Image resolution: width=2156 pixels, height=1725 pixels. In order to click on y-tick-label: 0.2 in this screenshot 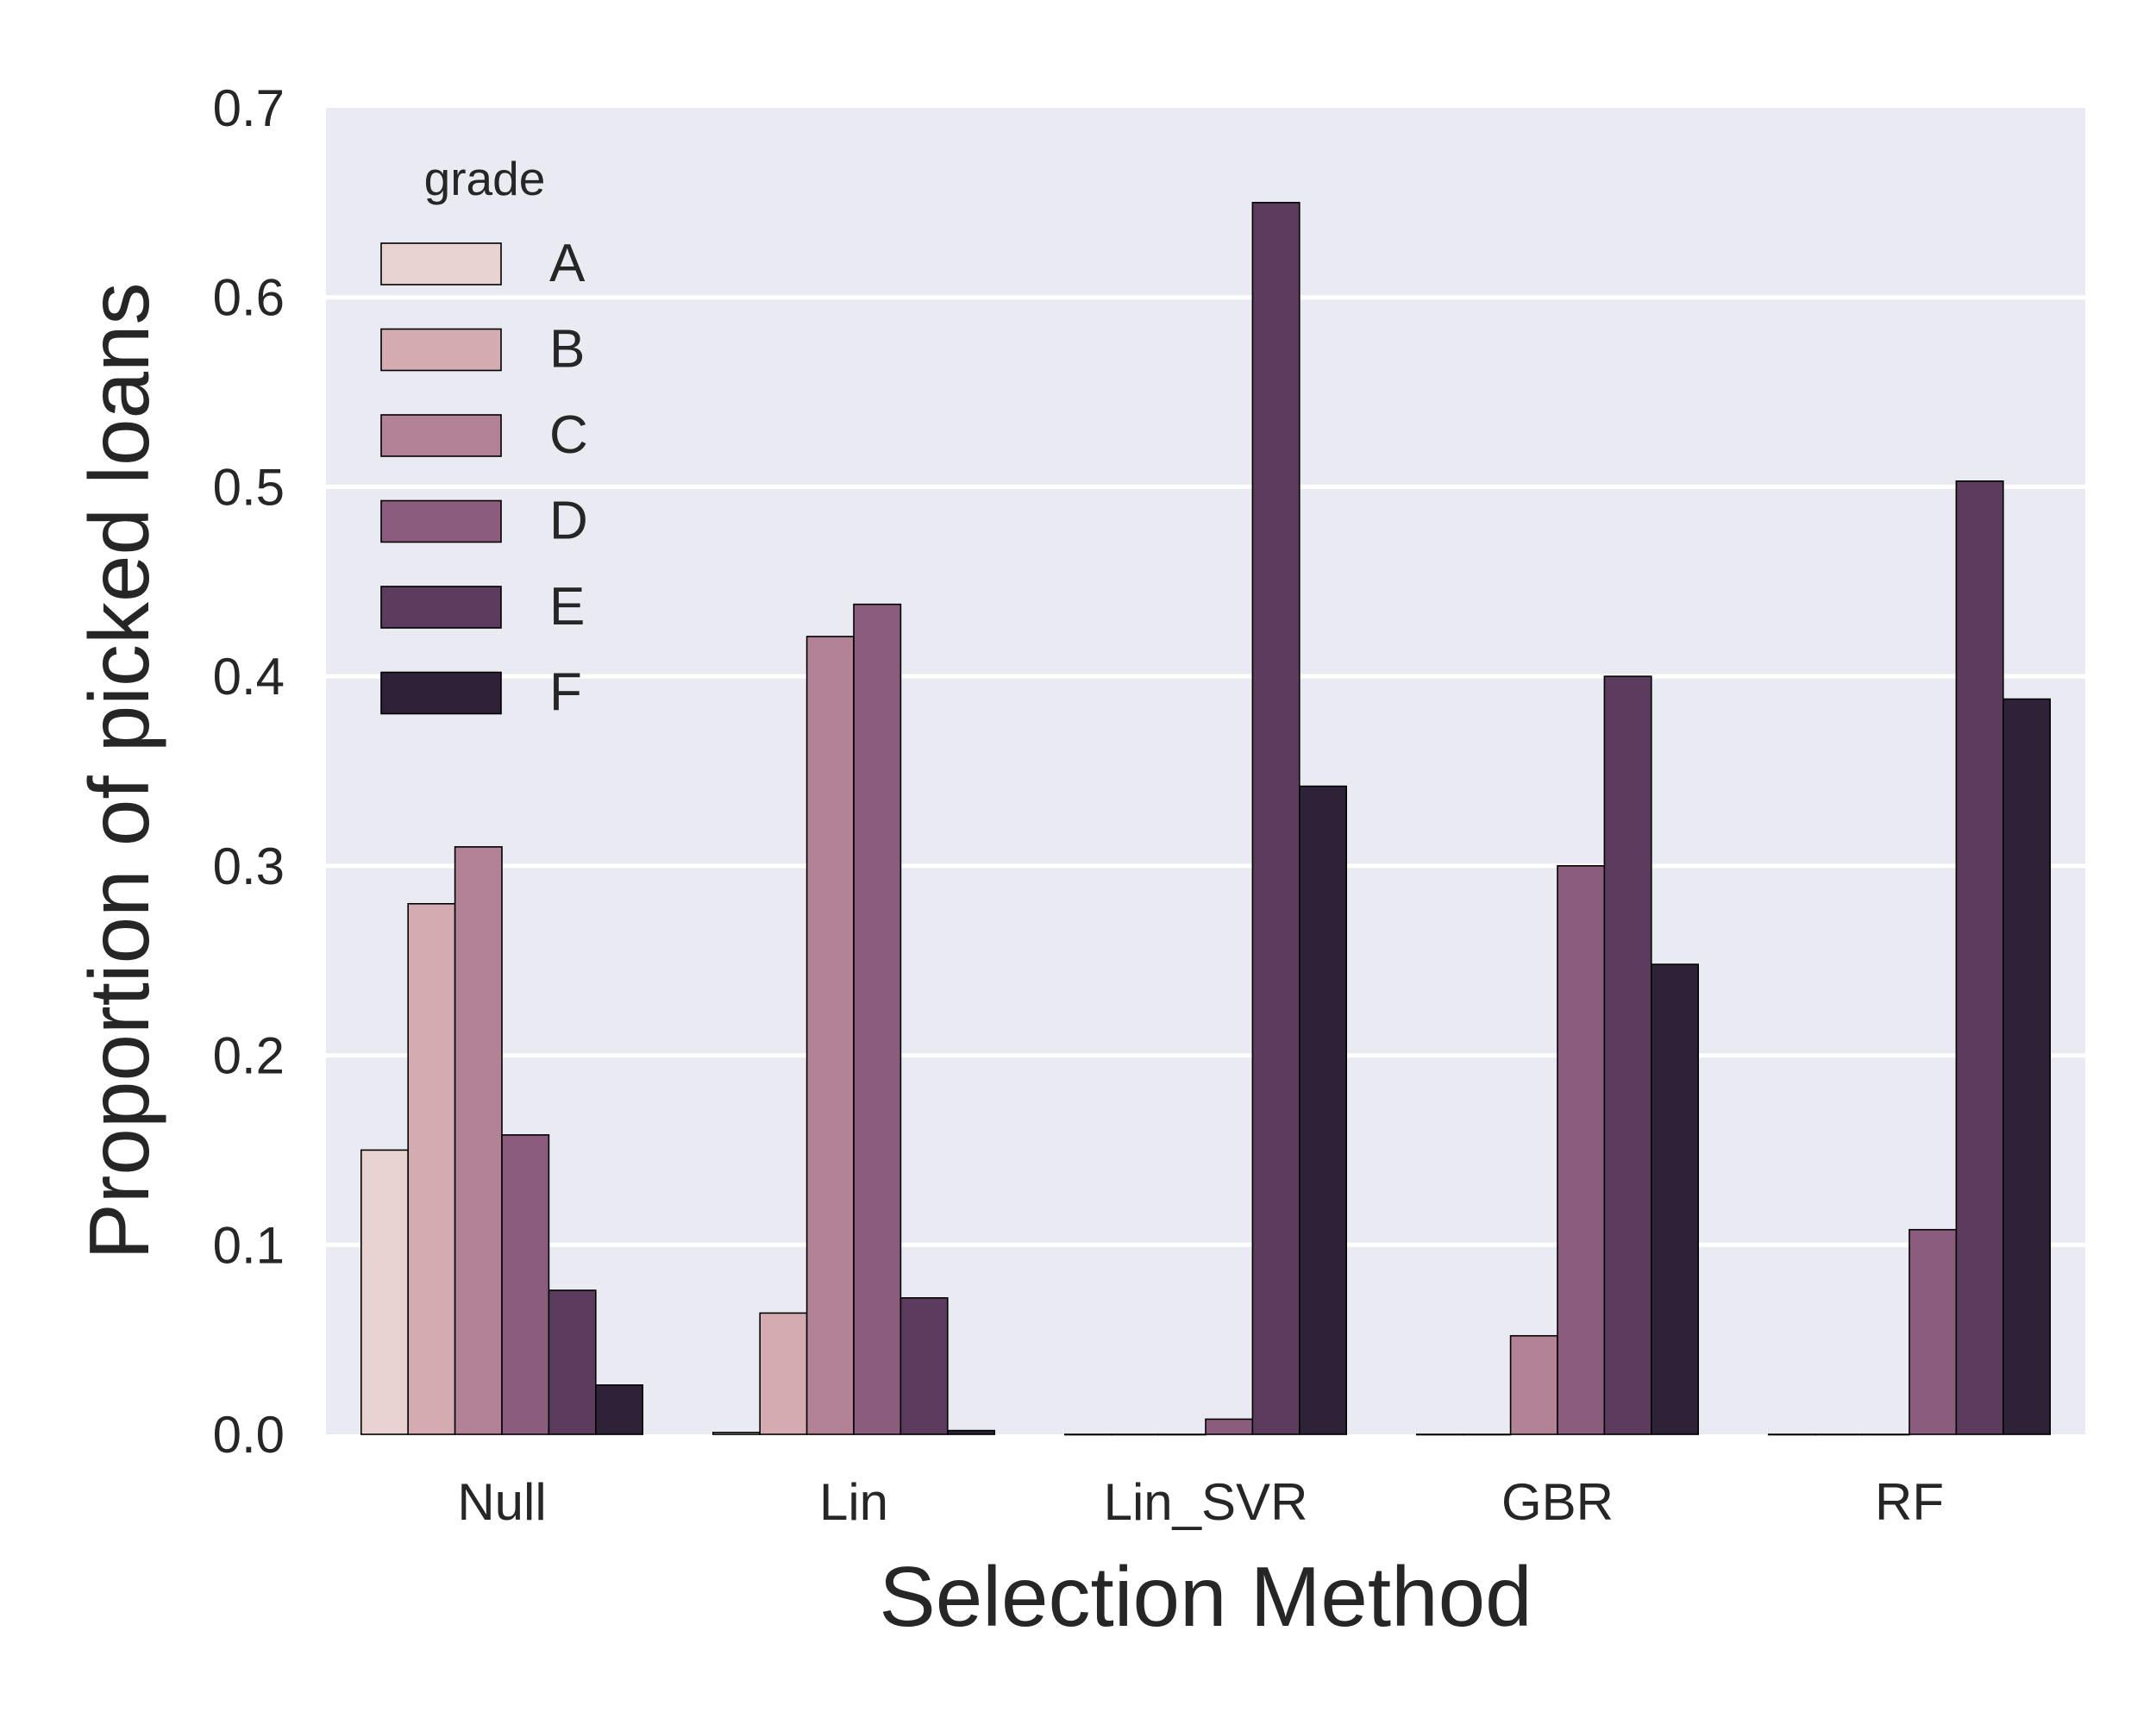, I will do `click(249, 1056)`.